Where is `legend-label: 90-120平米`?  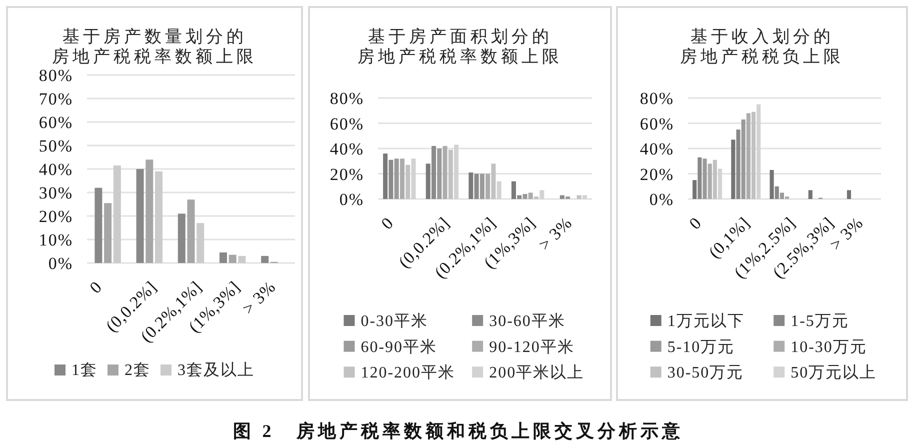 legend-label: 90-120平米 is located at coordinates (531, 347).